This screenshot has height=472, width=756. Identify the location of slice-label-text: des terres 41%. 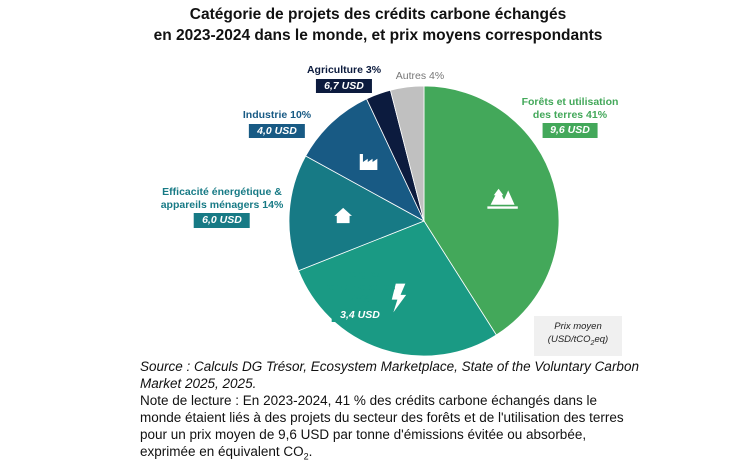
(570, 114).